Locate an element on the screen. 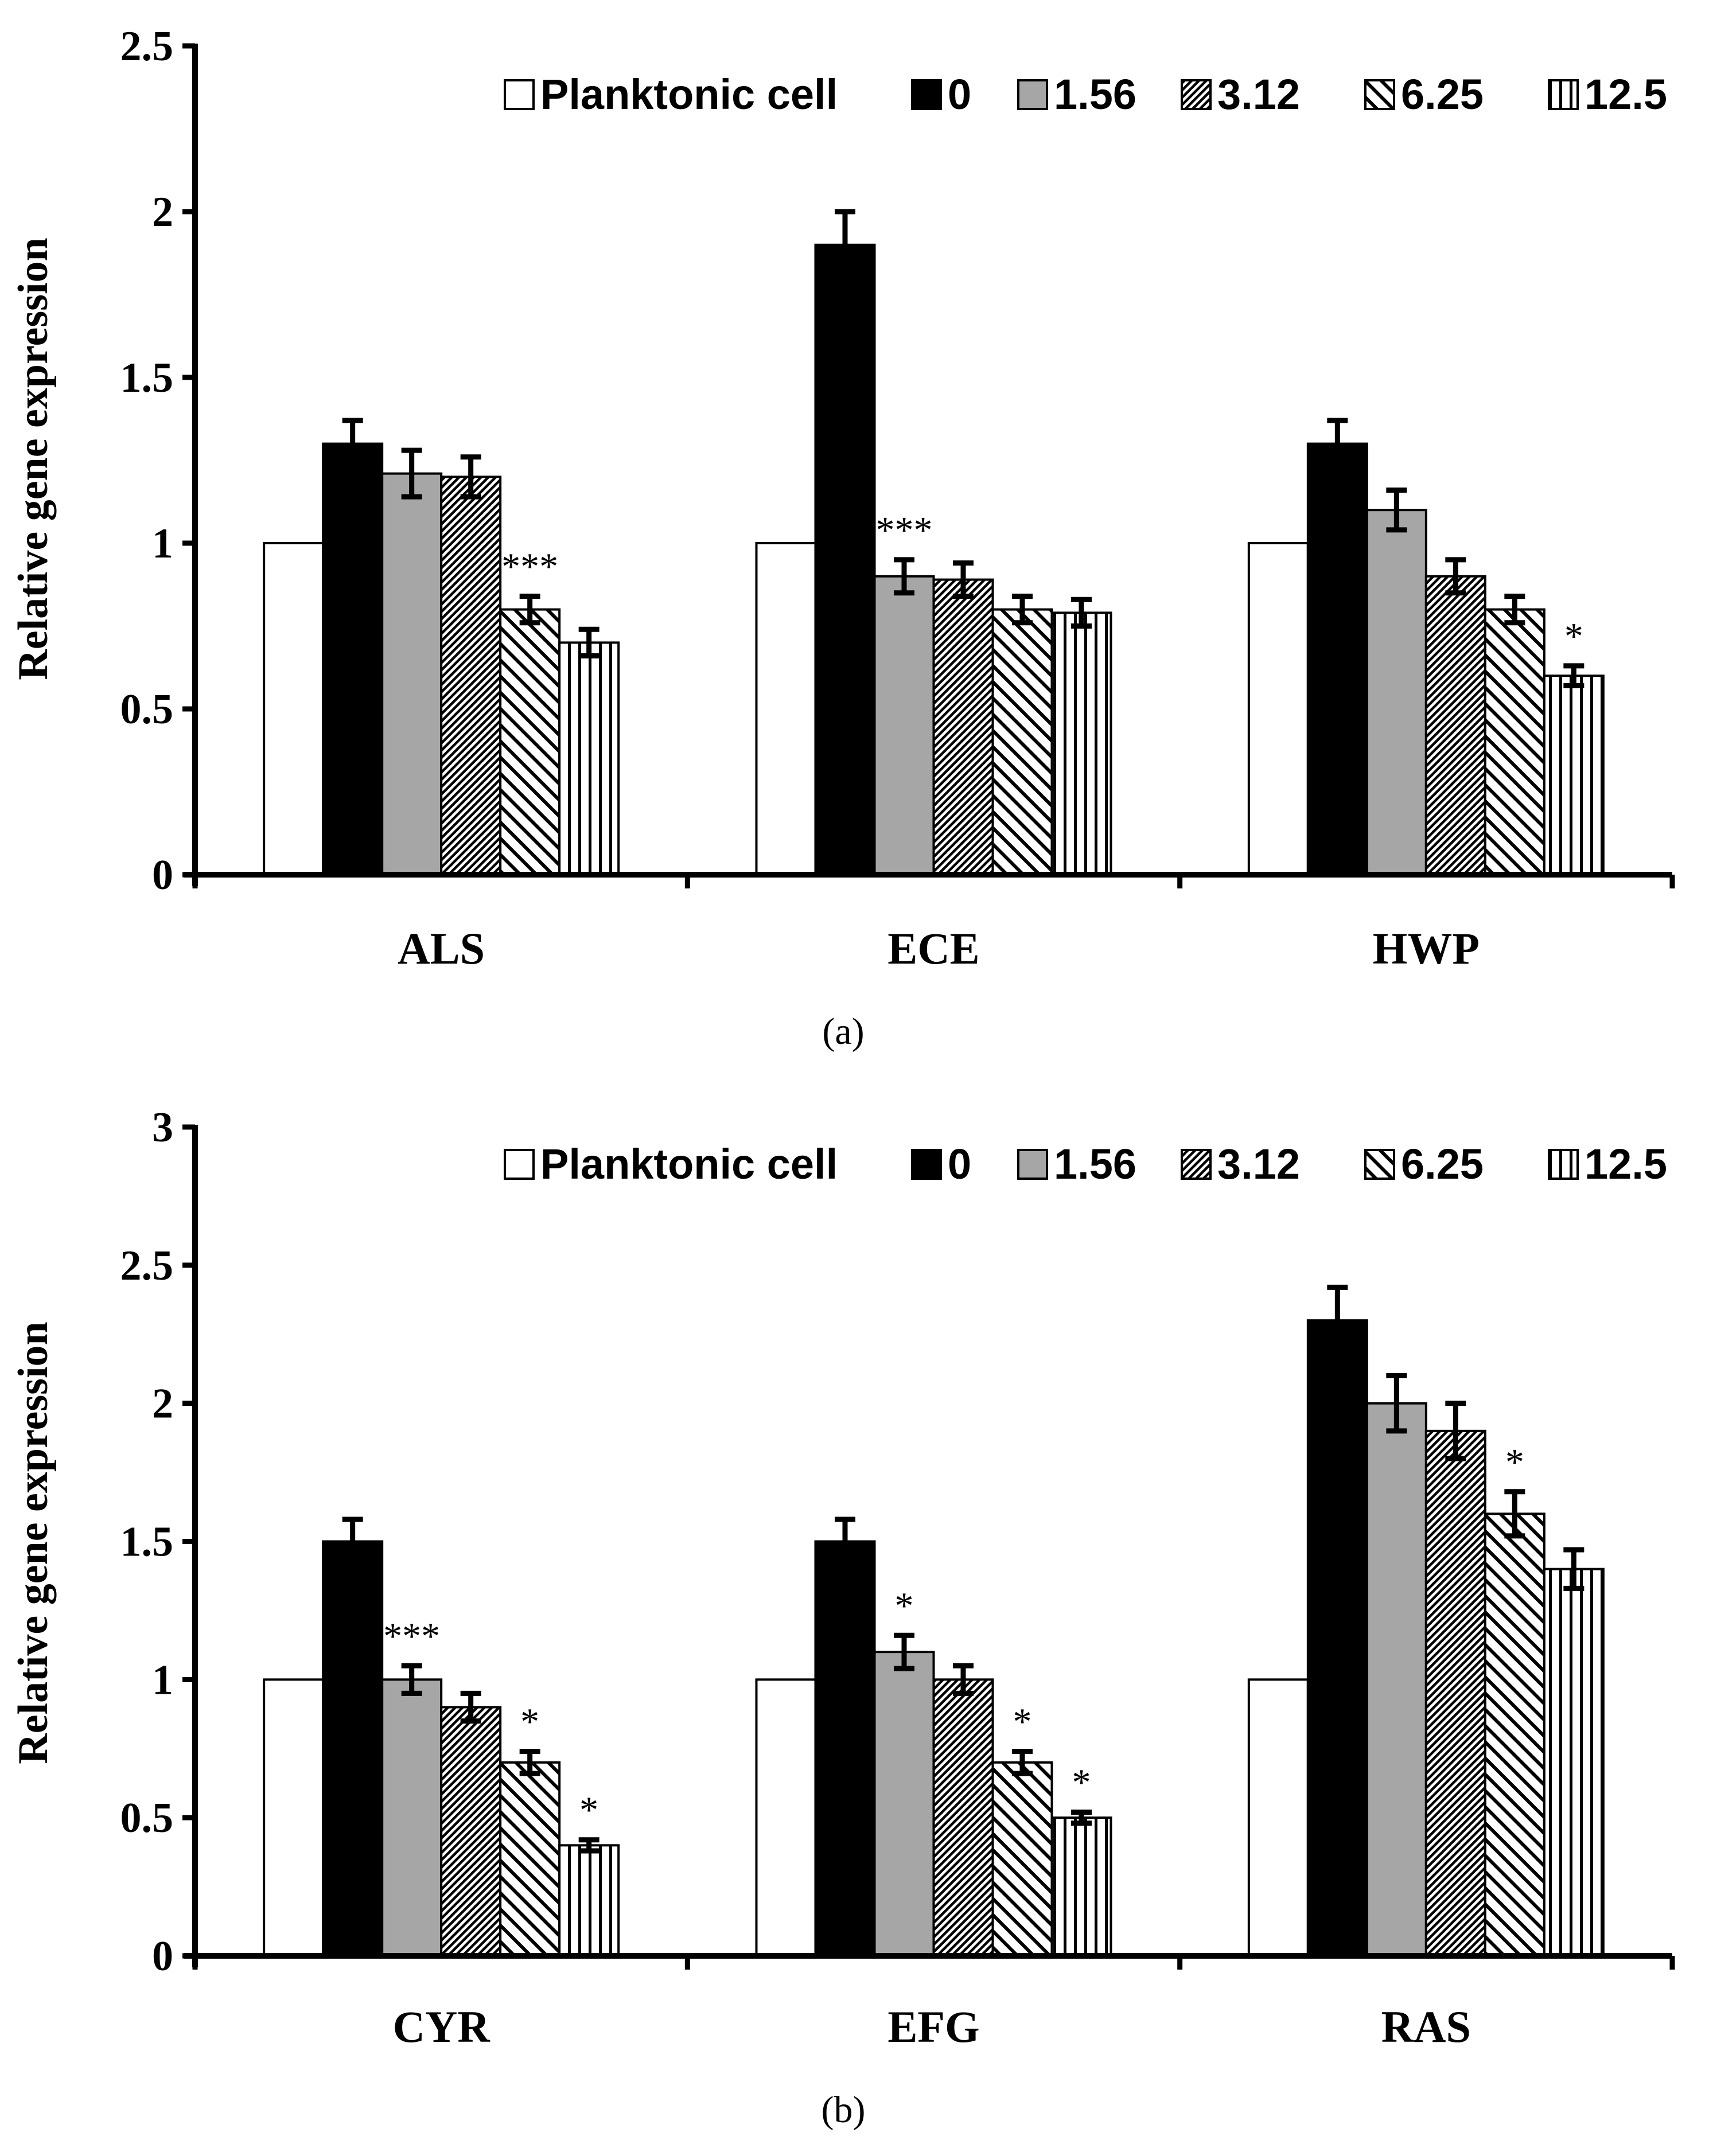 The width and height of the screenshot is (1709, 2156). panel-label: (a) is located at coordinates (843, 1031).